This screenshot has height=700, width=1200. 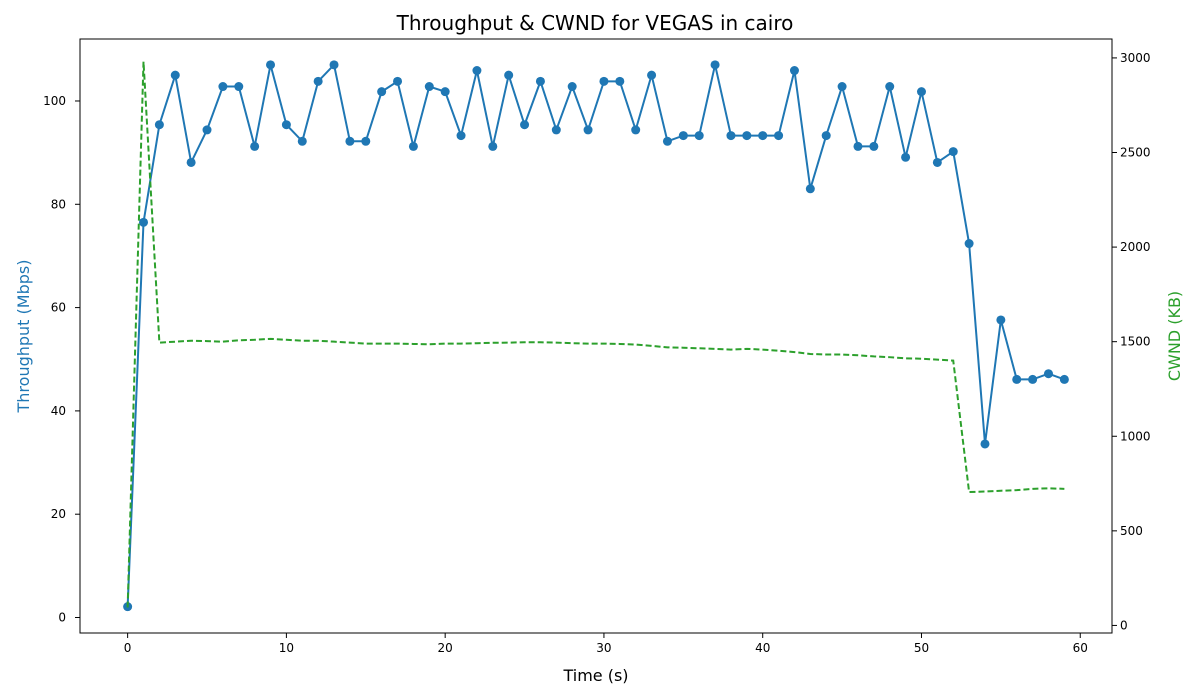 I want to click on y-right-tick-label: 2500, so click(x=1135, y=153).